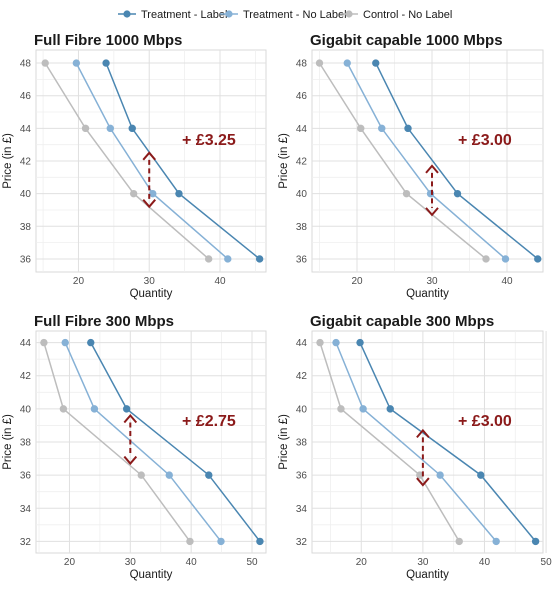 This screenshot has width=553, height=599. What do you see at coordinates (104, 321) in the screenshot?
I see `chart-title: Full Fibre 300 Mbps` at bounding box center [104, 321].